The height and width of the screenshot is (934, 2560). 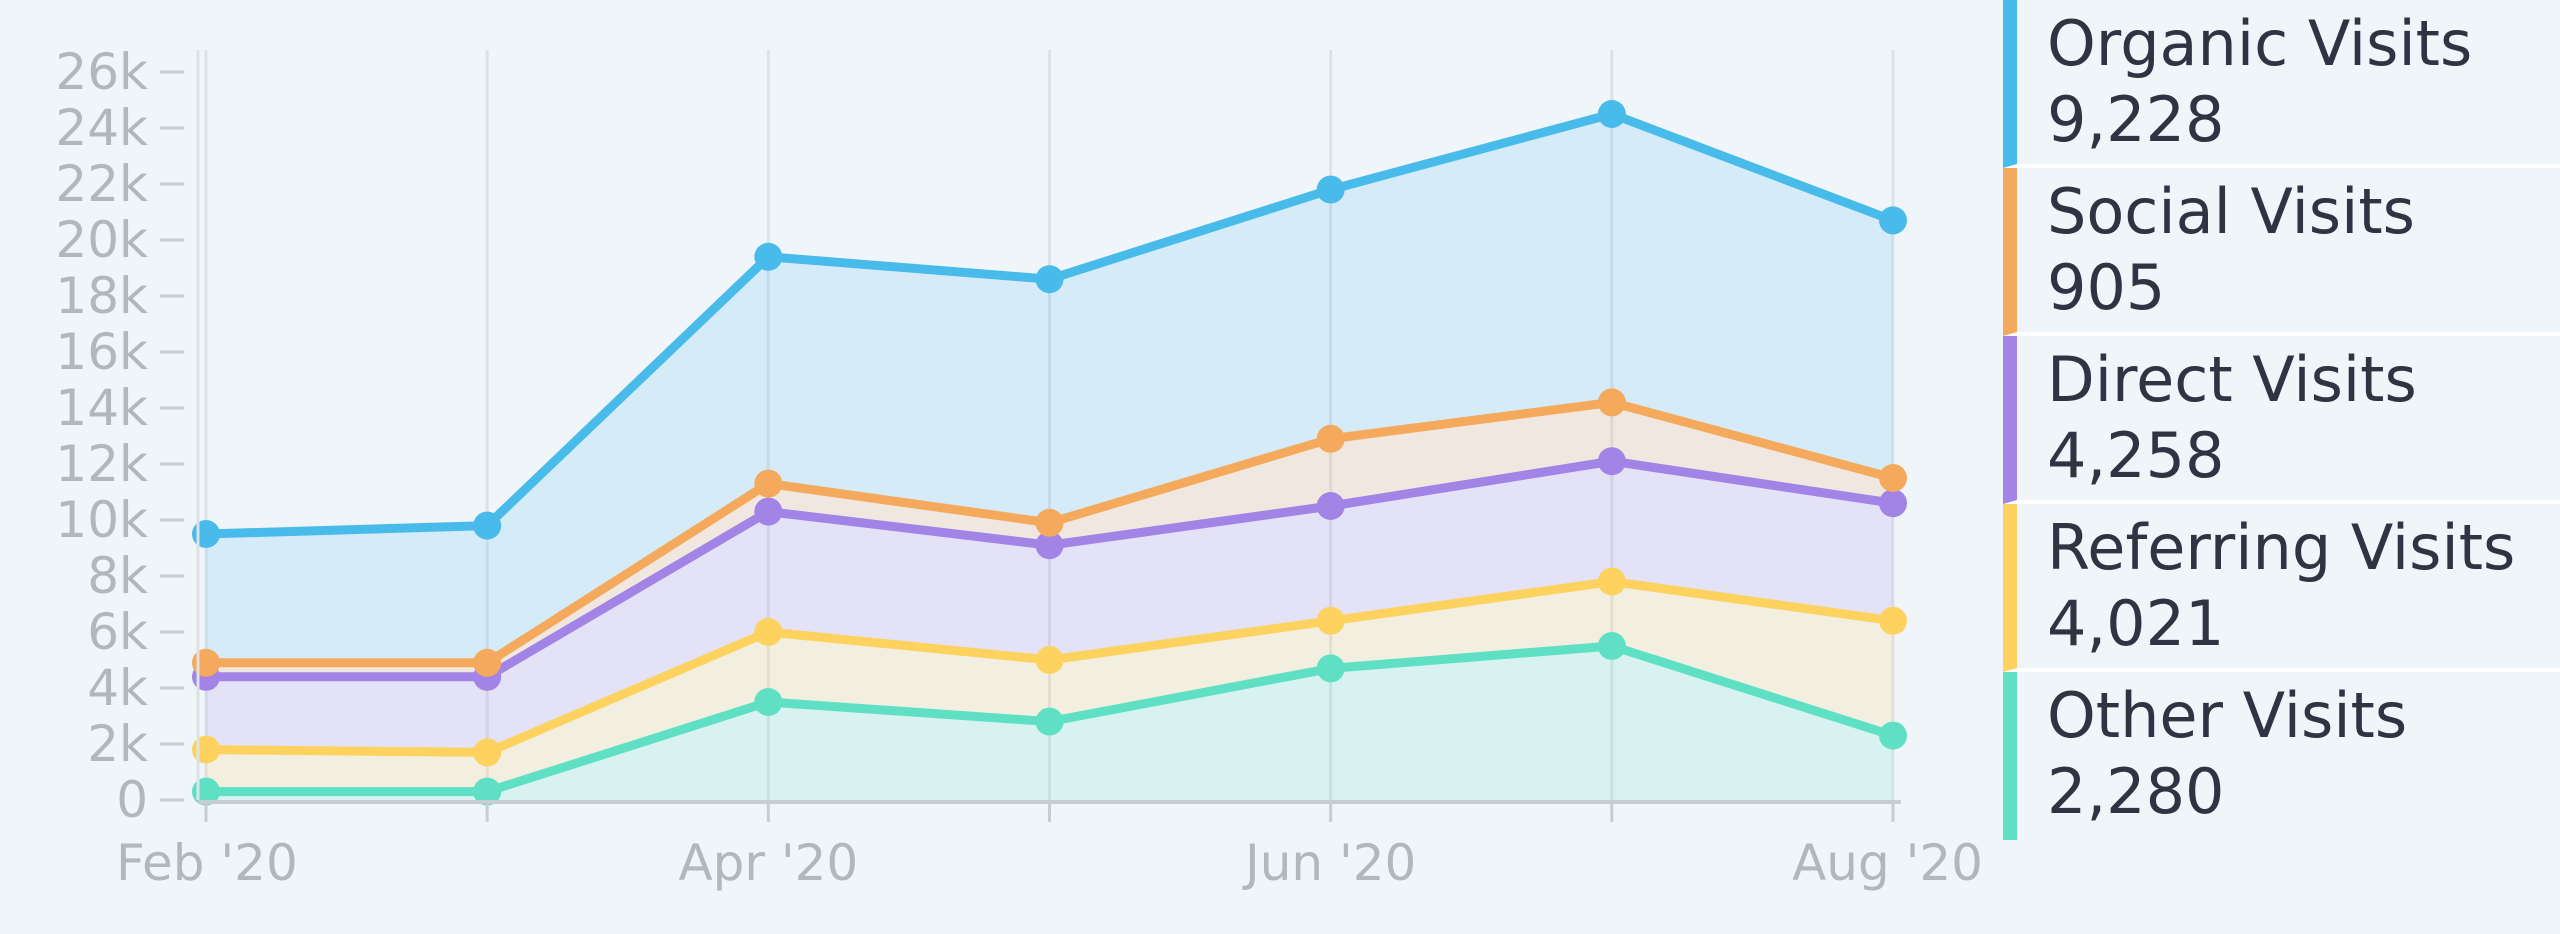 What do you see at coordinates (207, 863) in the screenshot?
I see `x-tick-label: Feb '20` at bounding box center [207, 863].